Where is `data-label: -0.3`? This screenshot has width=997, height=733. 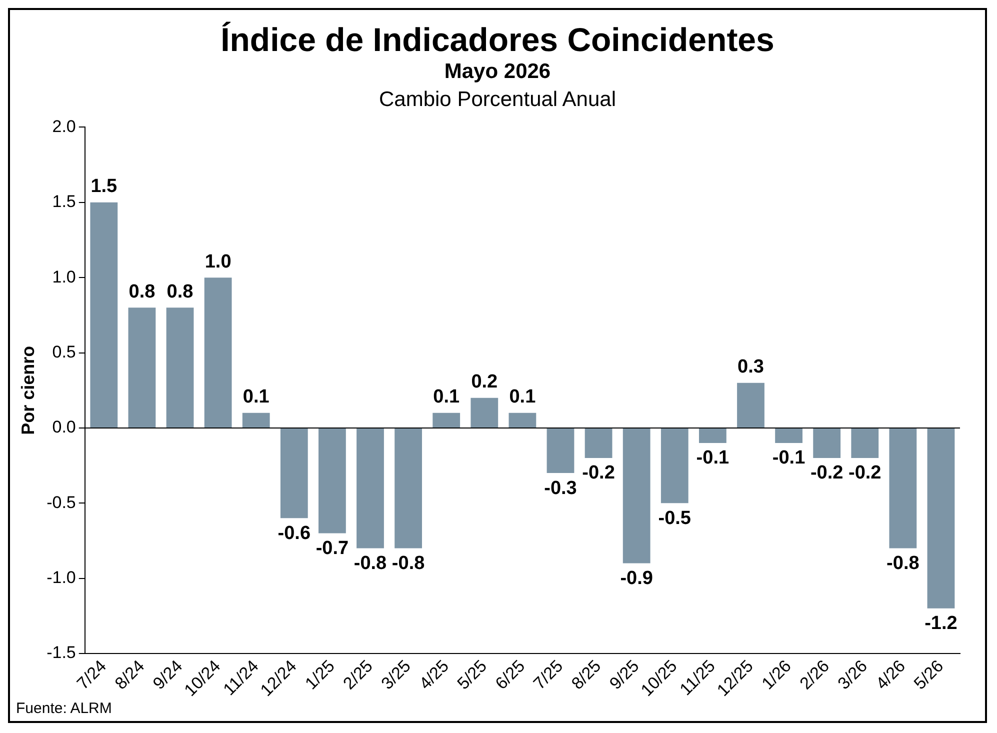 data-label: -0.3 is located at coordinates (560, 488).